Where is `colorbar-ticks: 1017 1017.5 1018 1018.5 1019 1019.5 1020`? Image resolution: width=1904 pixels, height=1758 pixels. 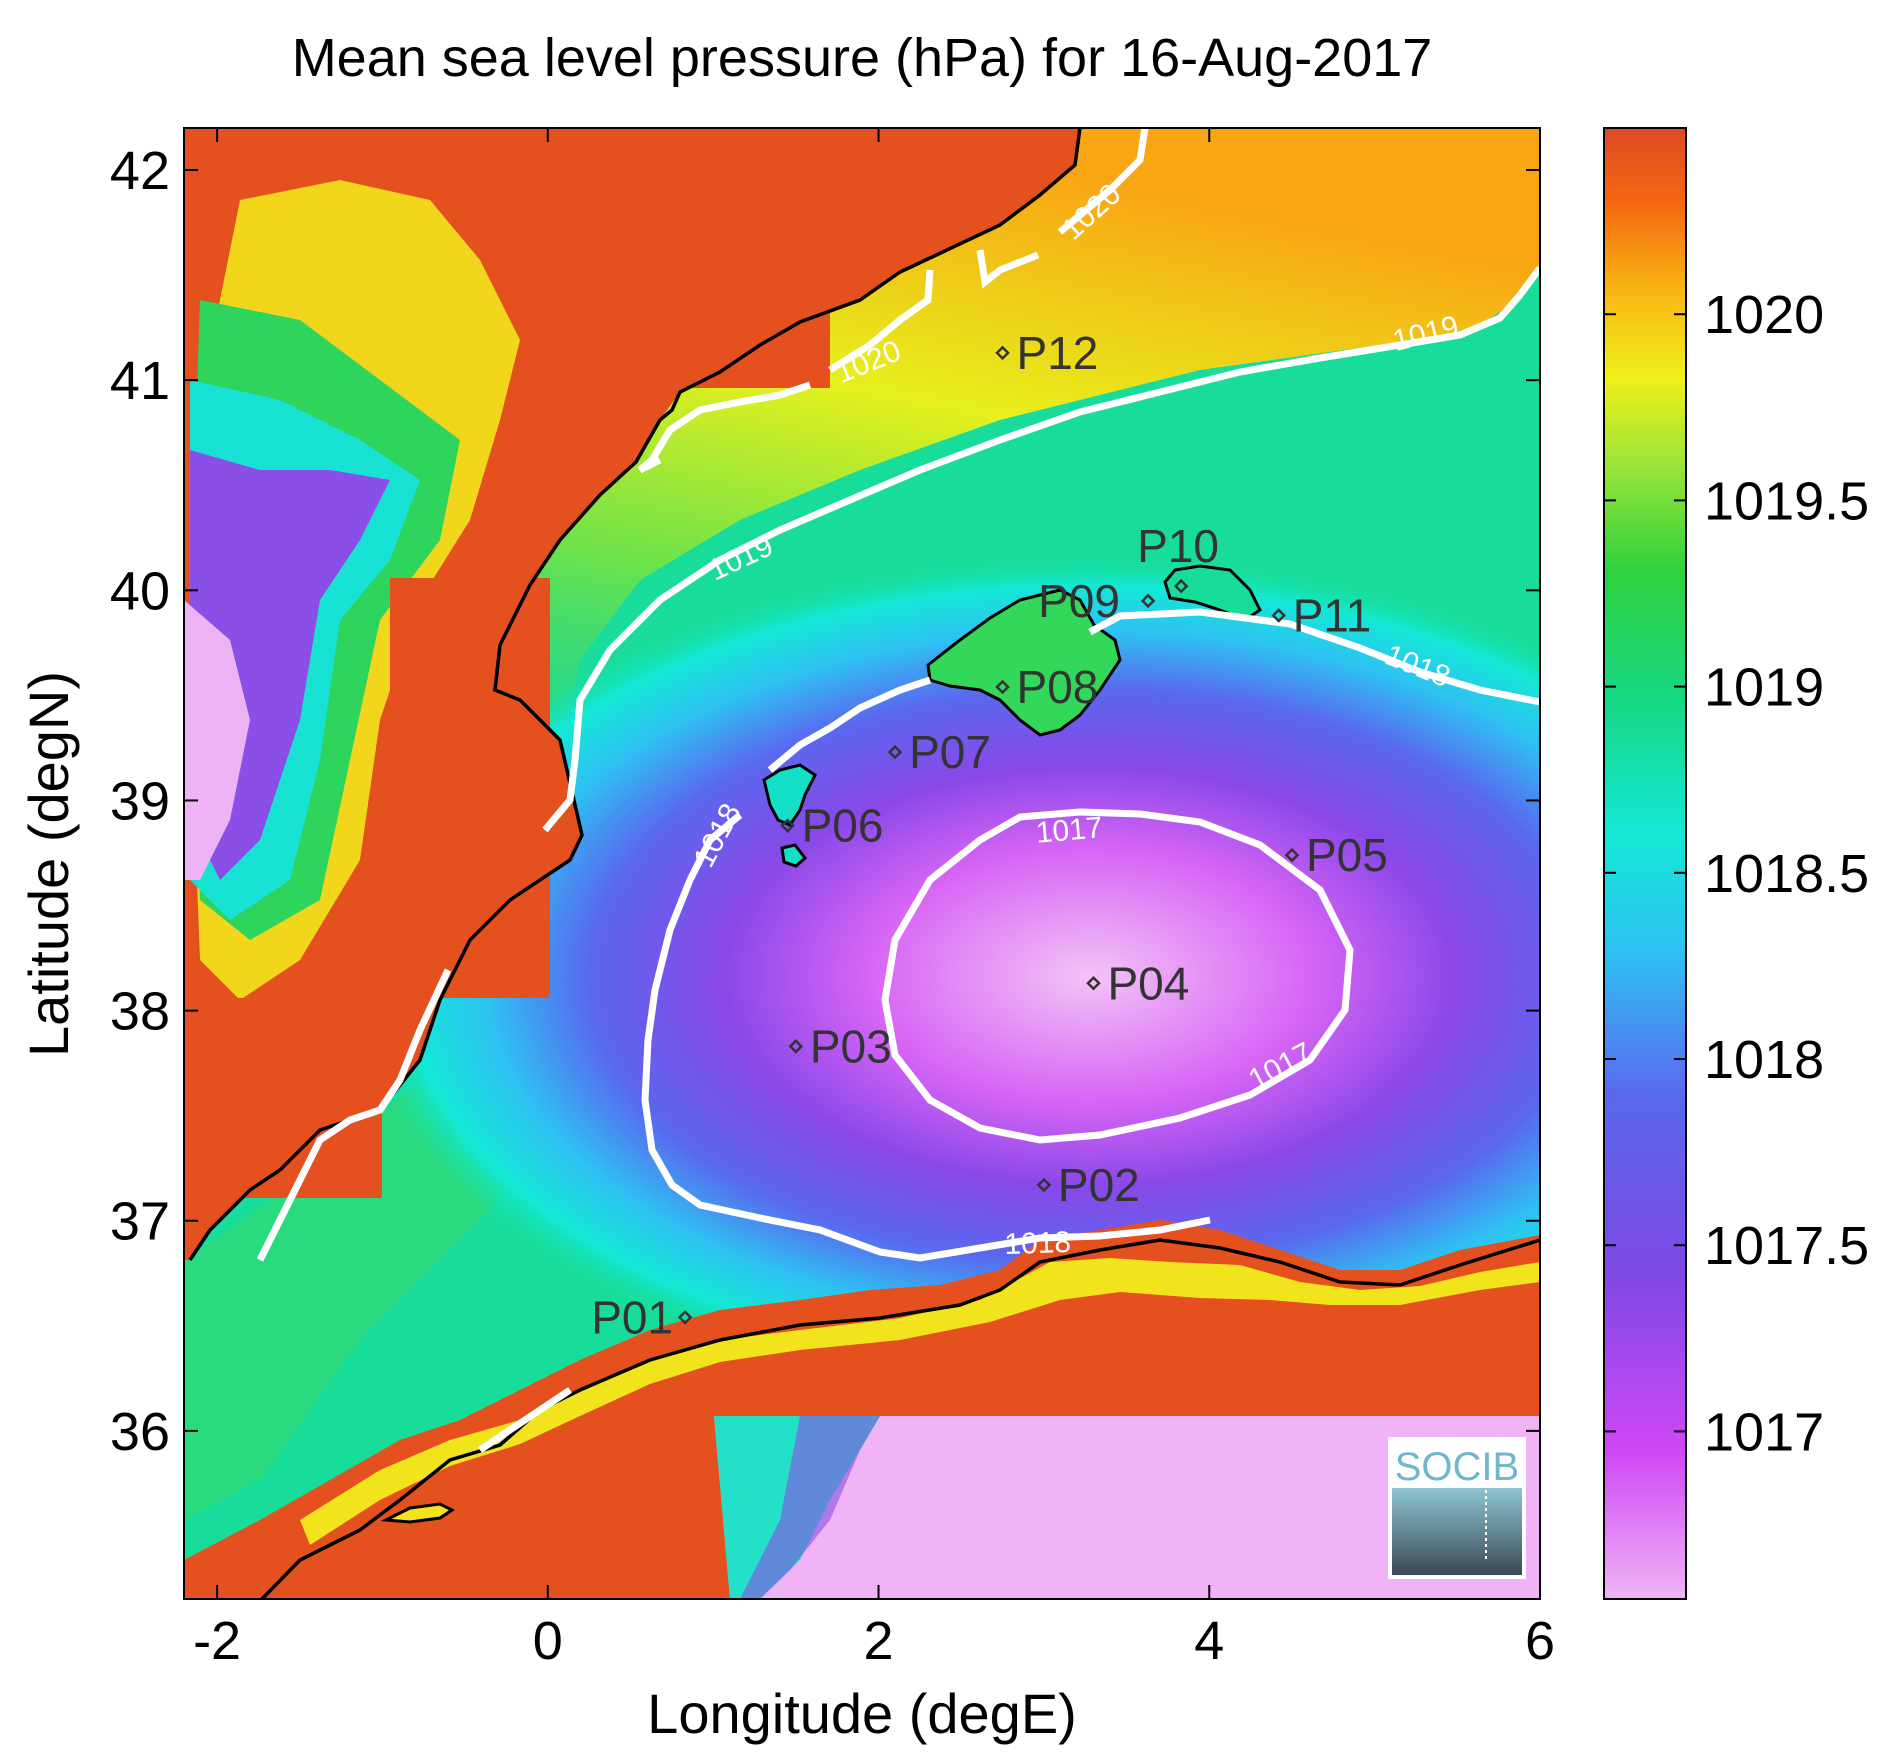
colorbar-ticks: 1017 1017.5 1018 1018.5 1019 1019.5 1020 is located at coordinates (1736, 873).